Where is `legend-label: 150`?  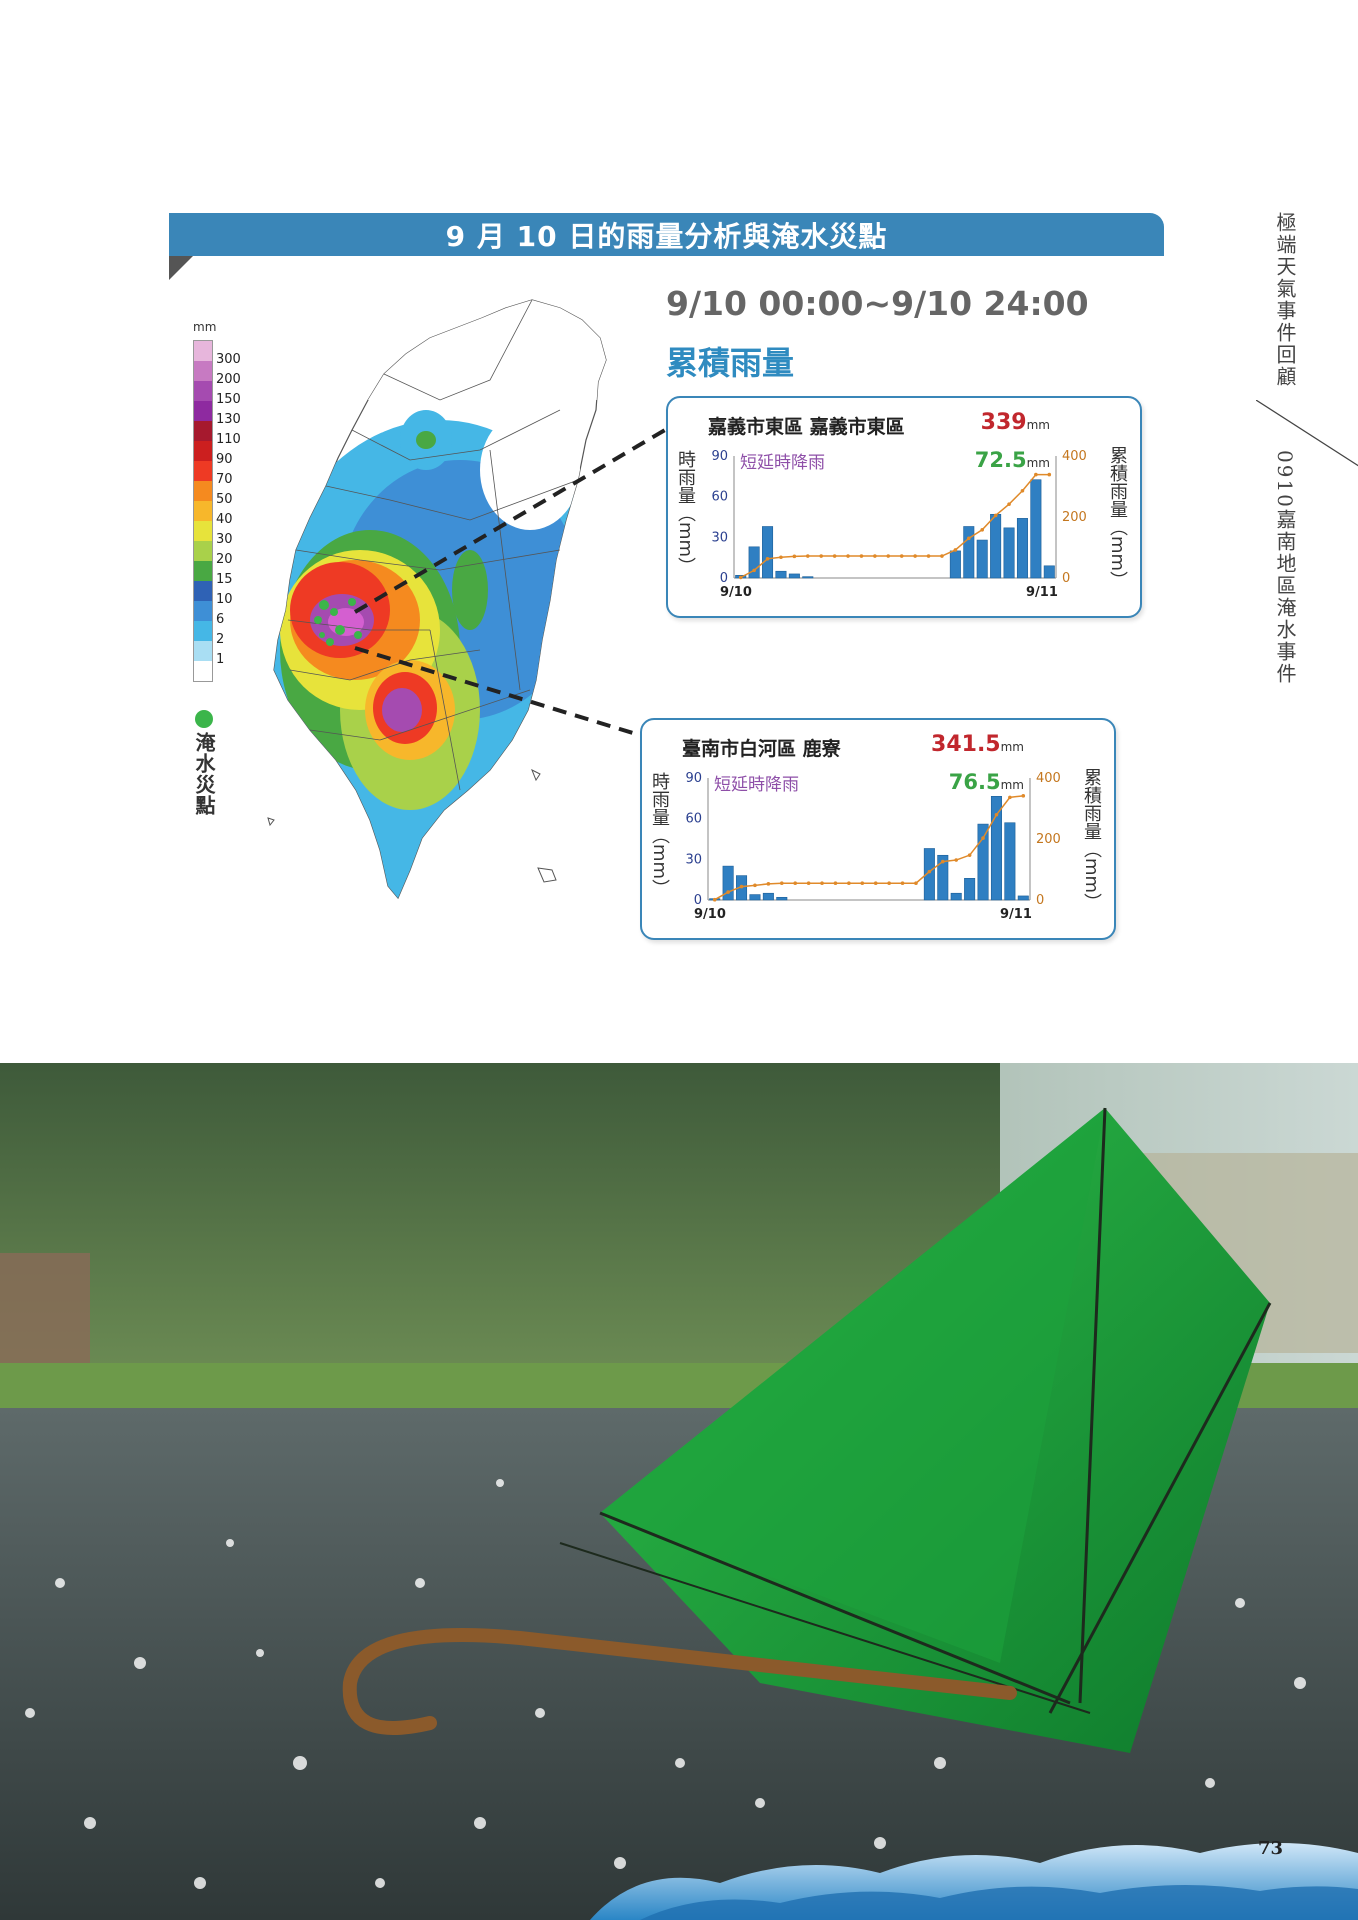 legend-label: 150 is located at coordinates (228, 399).